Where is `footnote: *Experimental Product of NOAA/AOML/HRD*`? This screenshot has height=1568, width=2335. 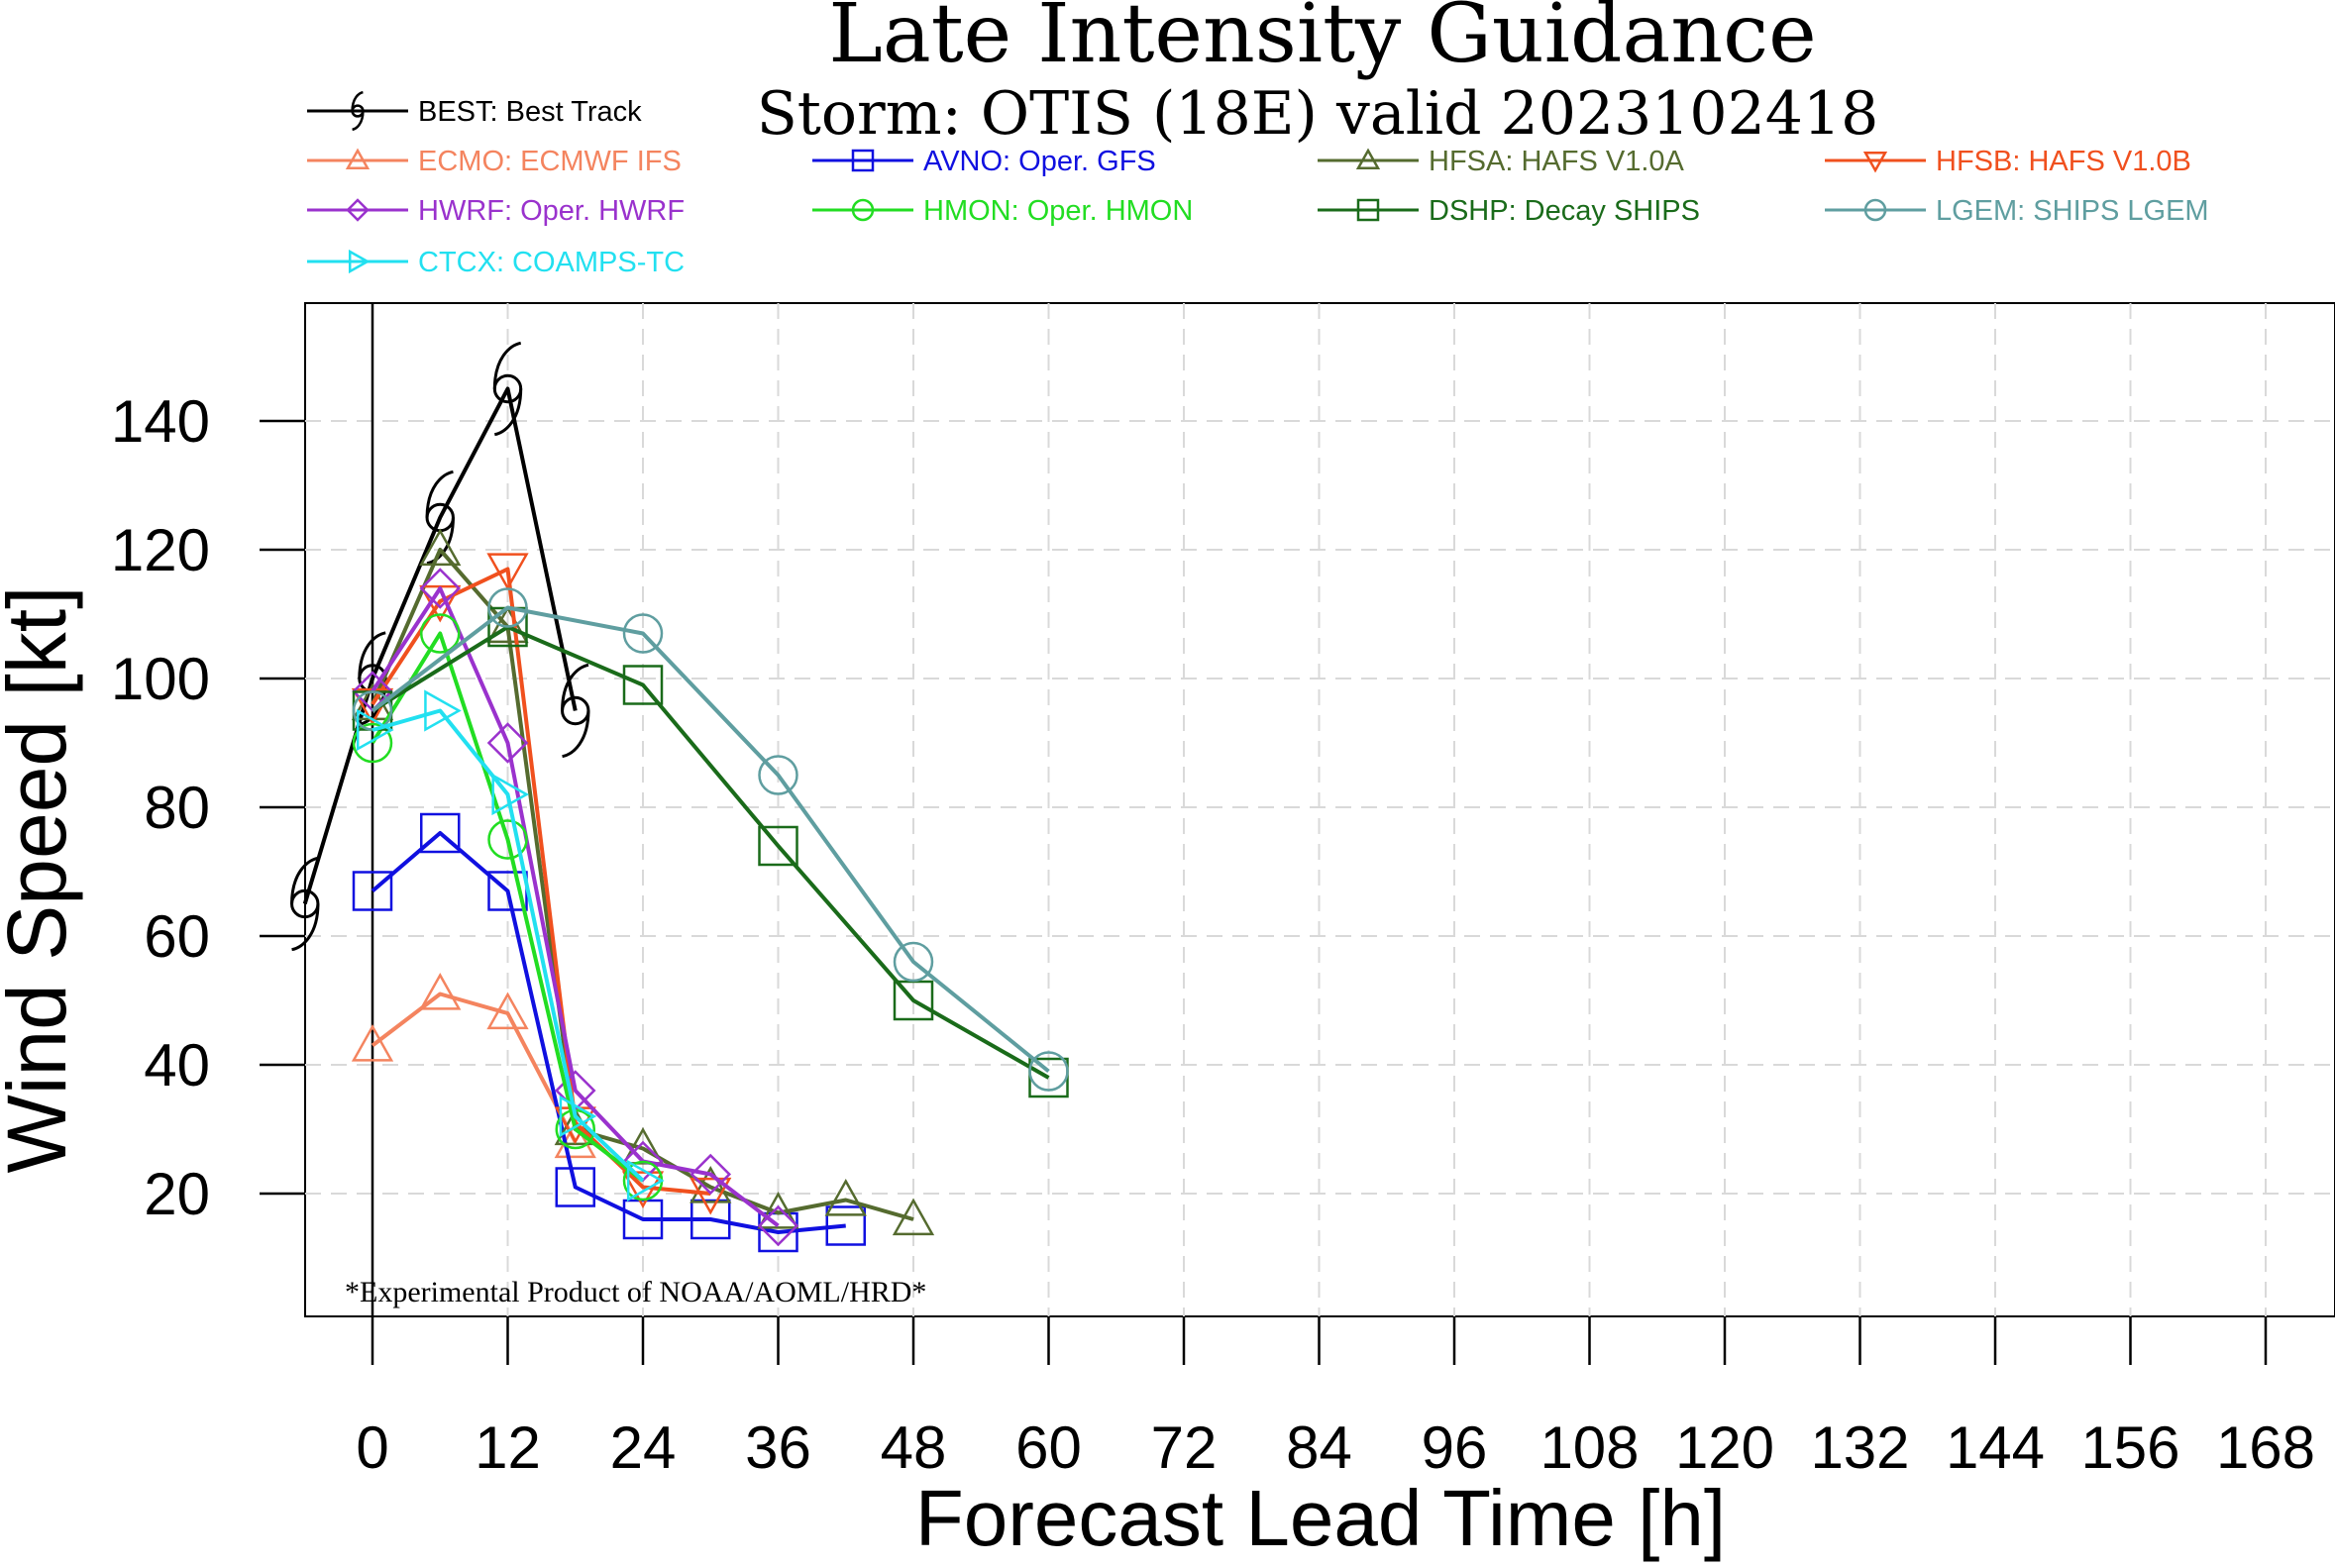 footnote: *Experimental Product of NOAA/AOML/HRD* is located at coordinates (636, 1292).